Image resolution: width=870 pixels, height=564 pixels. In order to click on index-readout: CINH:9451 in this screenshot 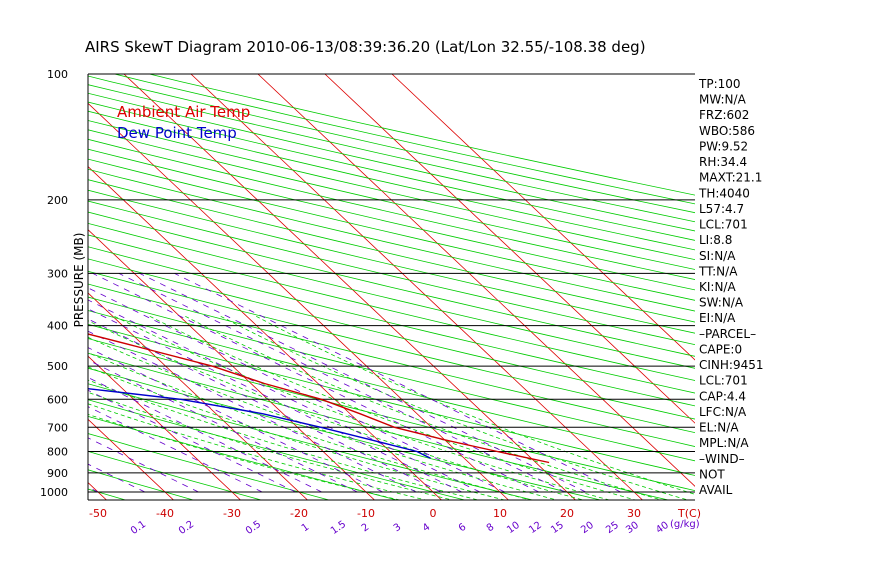, I will do `click(731, 365)`.